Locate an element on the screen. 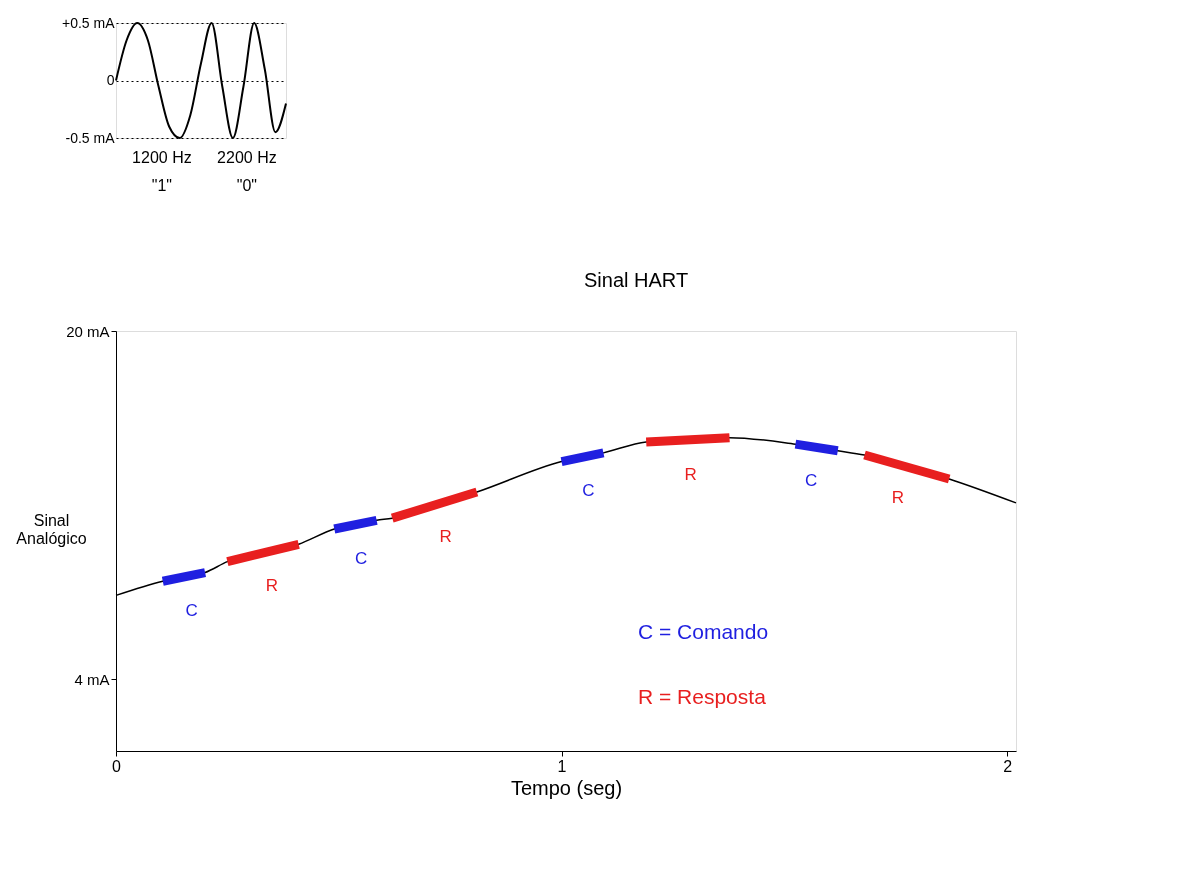 This screenshot has height=884, width=1185. text: 2200 Hz is located at coordinates (247, 157).